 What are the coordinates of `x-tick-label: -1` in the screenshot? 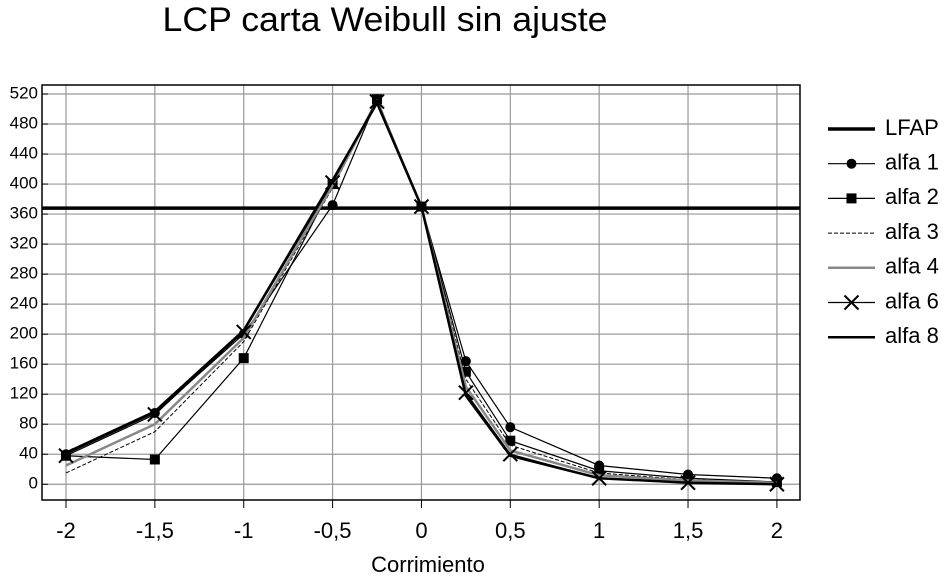 It's located at (244, 530).